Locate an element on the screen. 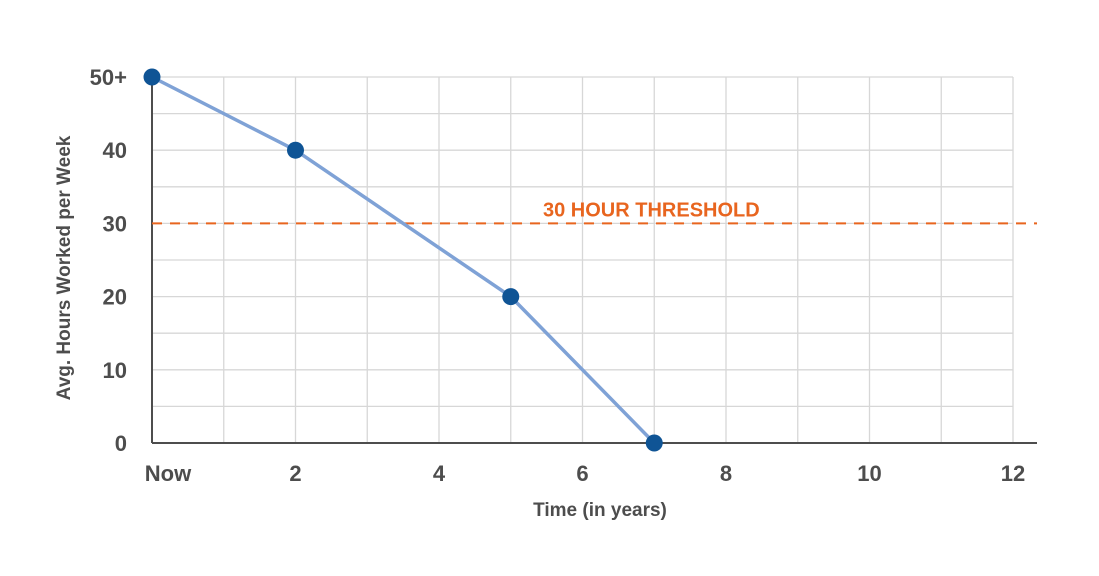  y-tick-label: 10 is located at coordinates (115, 370).